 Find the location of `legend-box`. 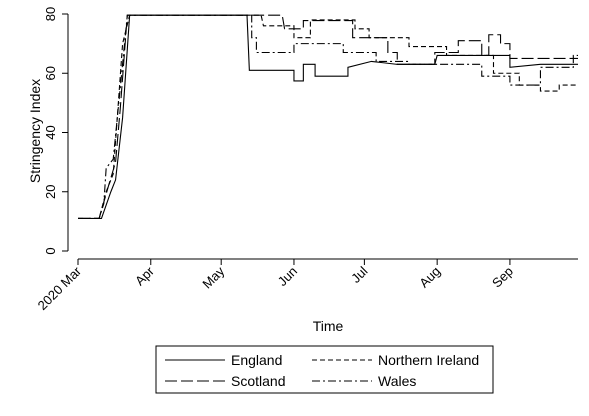

legend-box is located at coordinates (324, 369).